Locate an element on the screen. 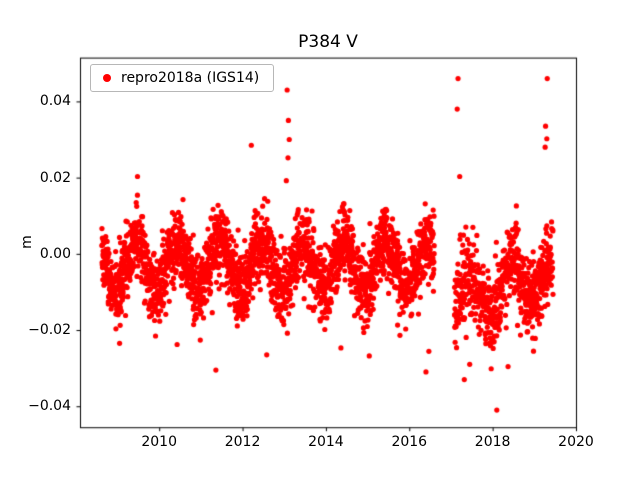  y-axis-label: m is located at coordinates (27, 242).